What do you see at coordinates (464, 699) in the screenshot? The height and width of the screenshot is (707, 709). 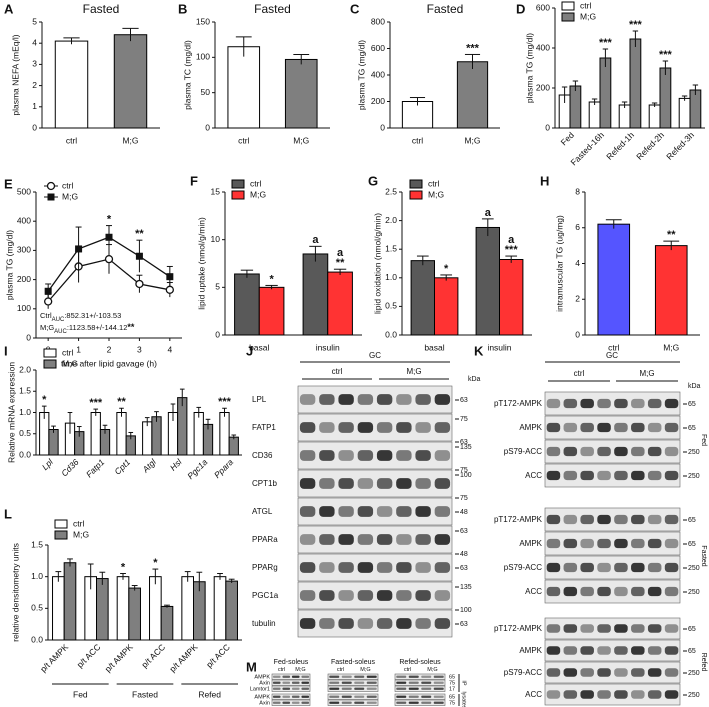 I see `block-label: lysates` at bounding box center [464, 699].